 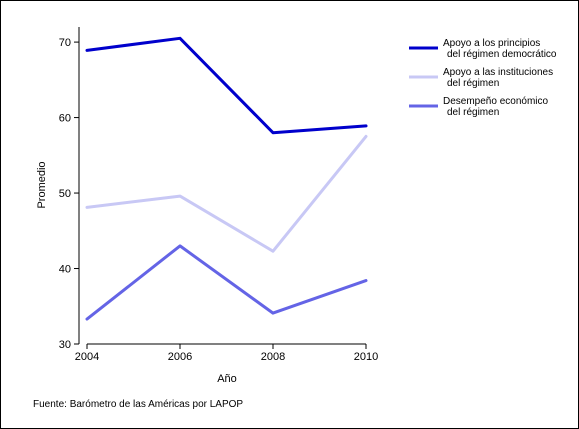 What do you see at coordinates (491, 43) in the screenshot?
I see `legend-label: Apoyo a los principios` at bounding box center [491, 43].